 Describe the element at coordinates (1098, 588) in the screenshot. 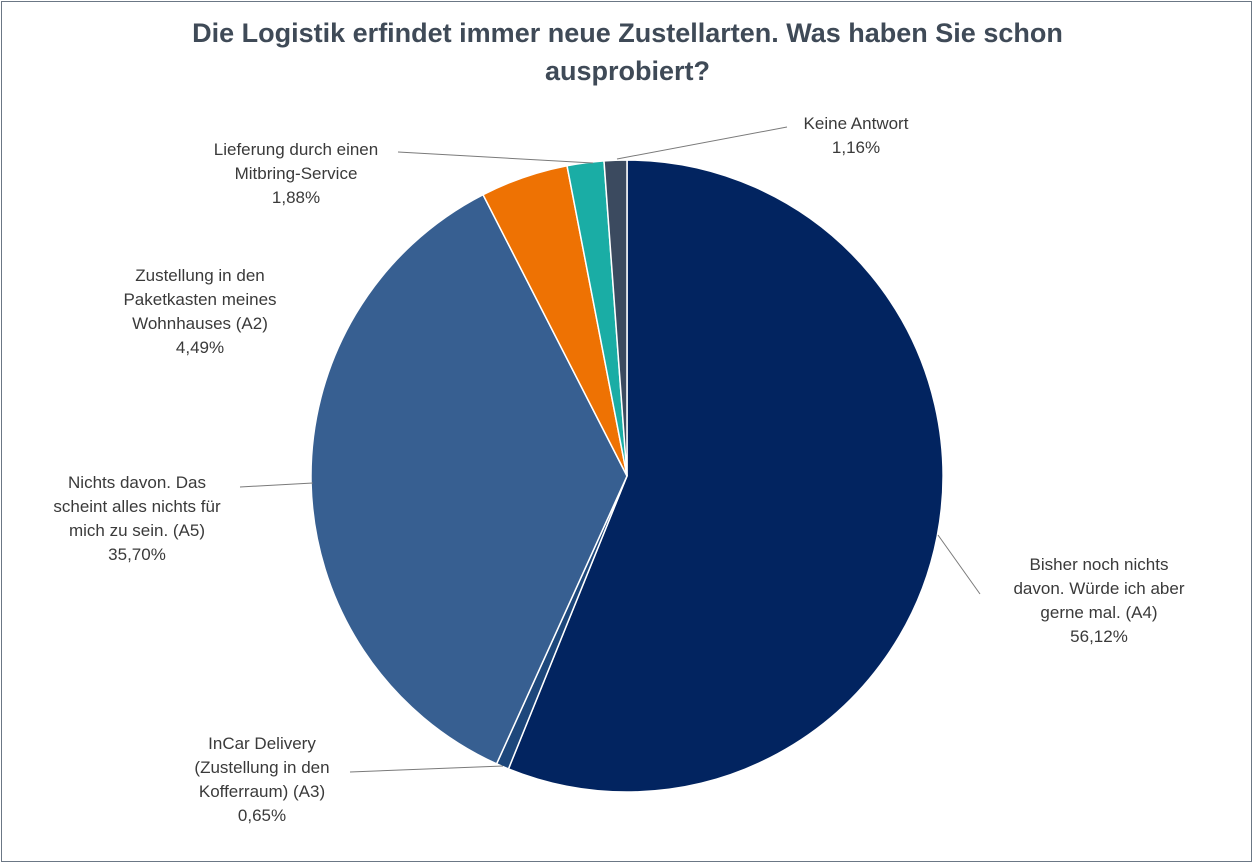

I see `slice-label-line-a4: davon. Würde ich aber` at that location.